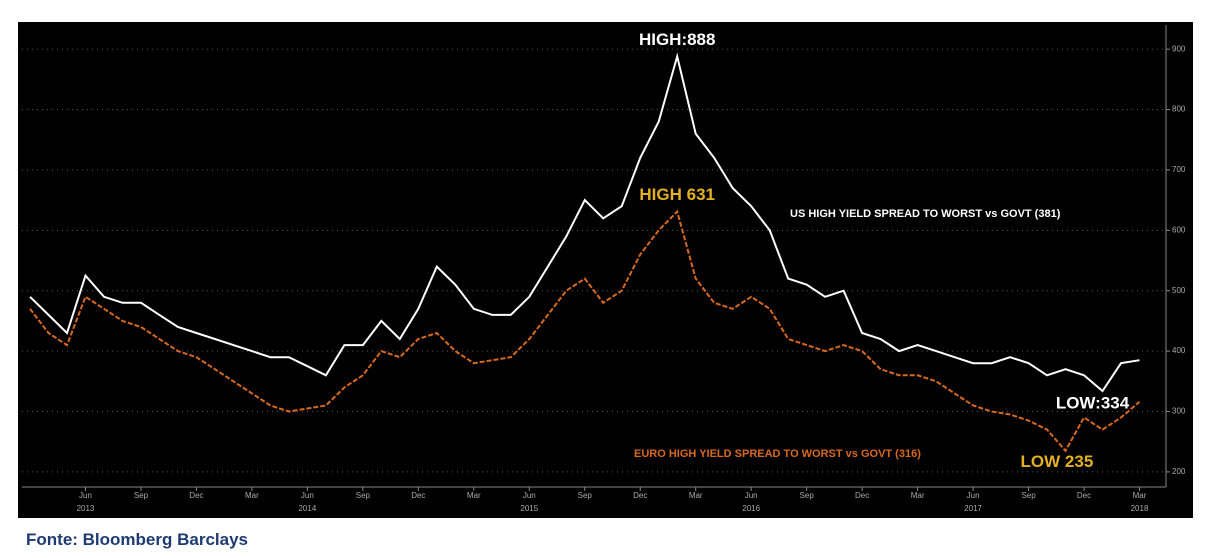 The width and height of the screenshot is (1212, 558). What do you see at coordinates (1179, 48) in the screenshot?
I see `y-tick-label: 900` at bounding box center [1179, 48].